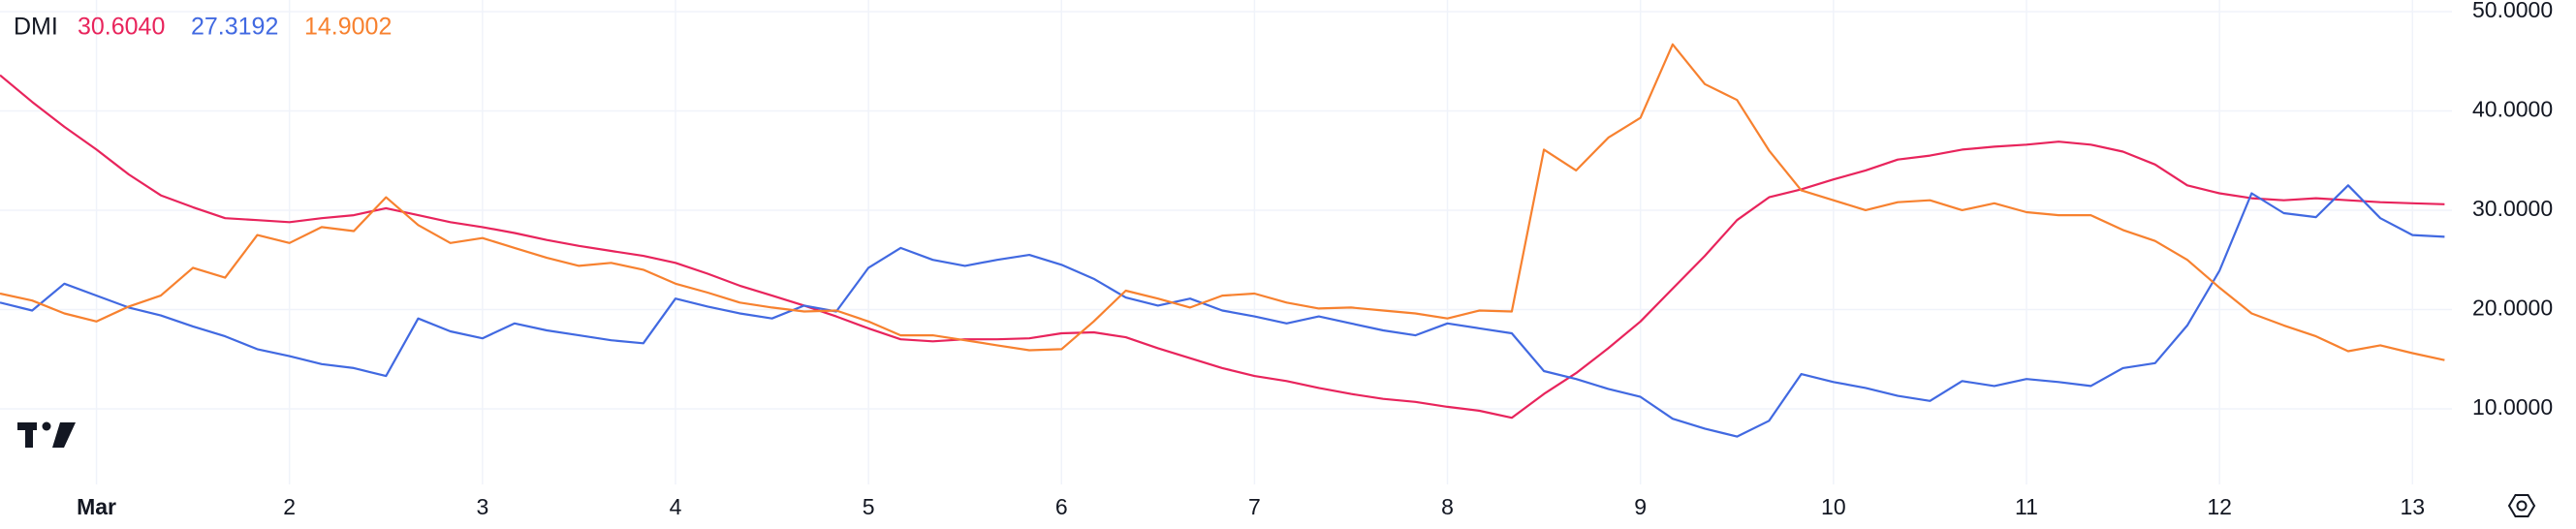  What do you see at coordinates (2512, 11) in the screenshot?
I see `y-tick-label: 50.0000` at bounding box center [2512, 11].